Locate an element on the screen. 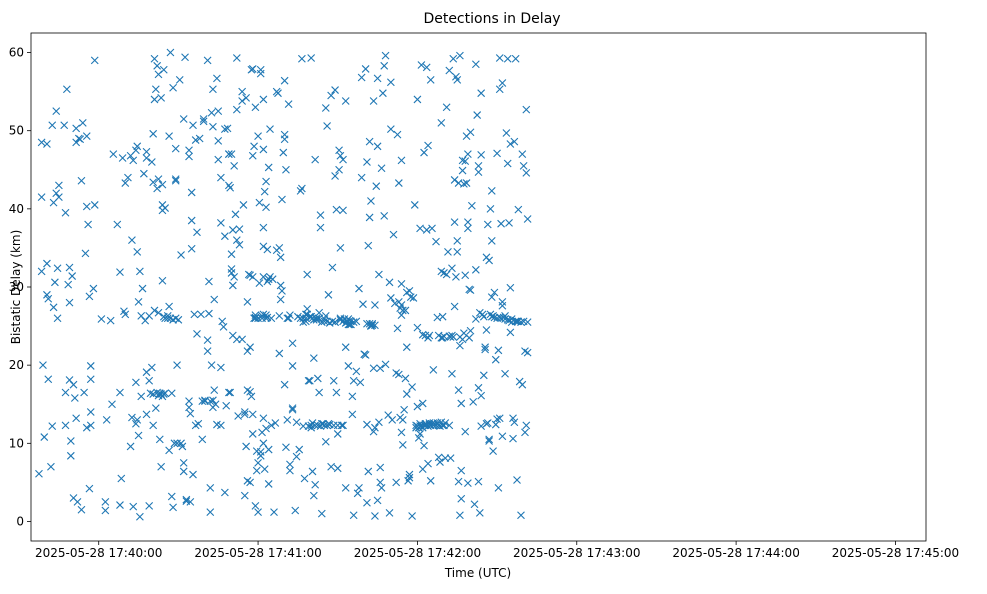 The width and height of the screenshot is (987, 594). y-tick-label: 0 is located at coordinates (20, 521).